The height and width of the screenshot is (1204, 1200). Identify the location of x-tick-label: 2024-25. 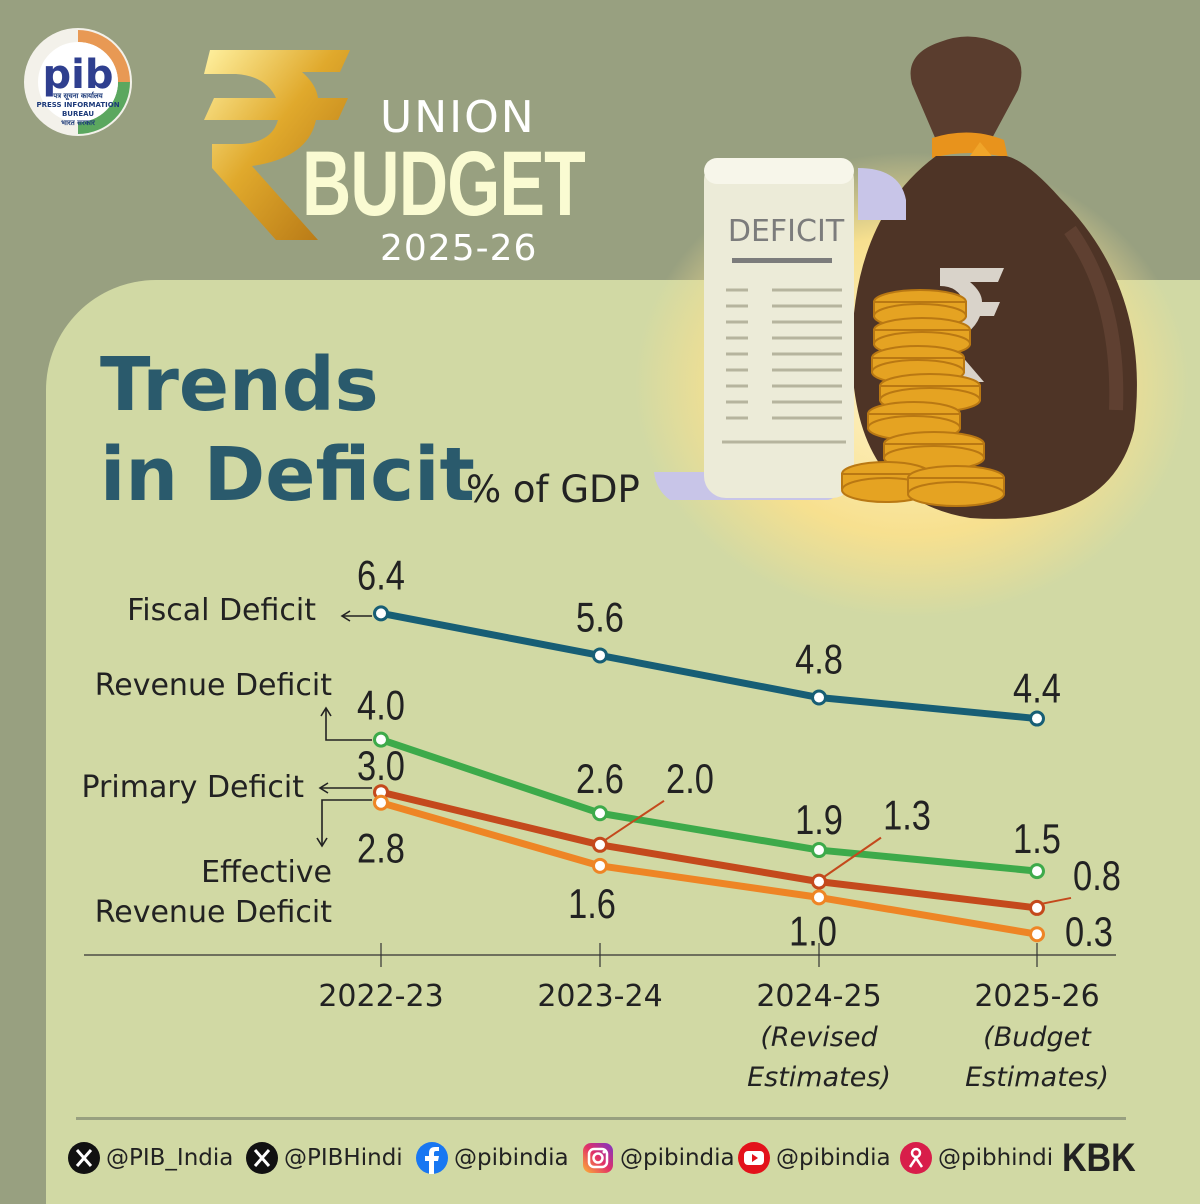
(818, 996).